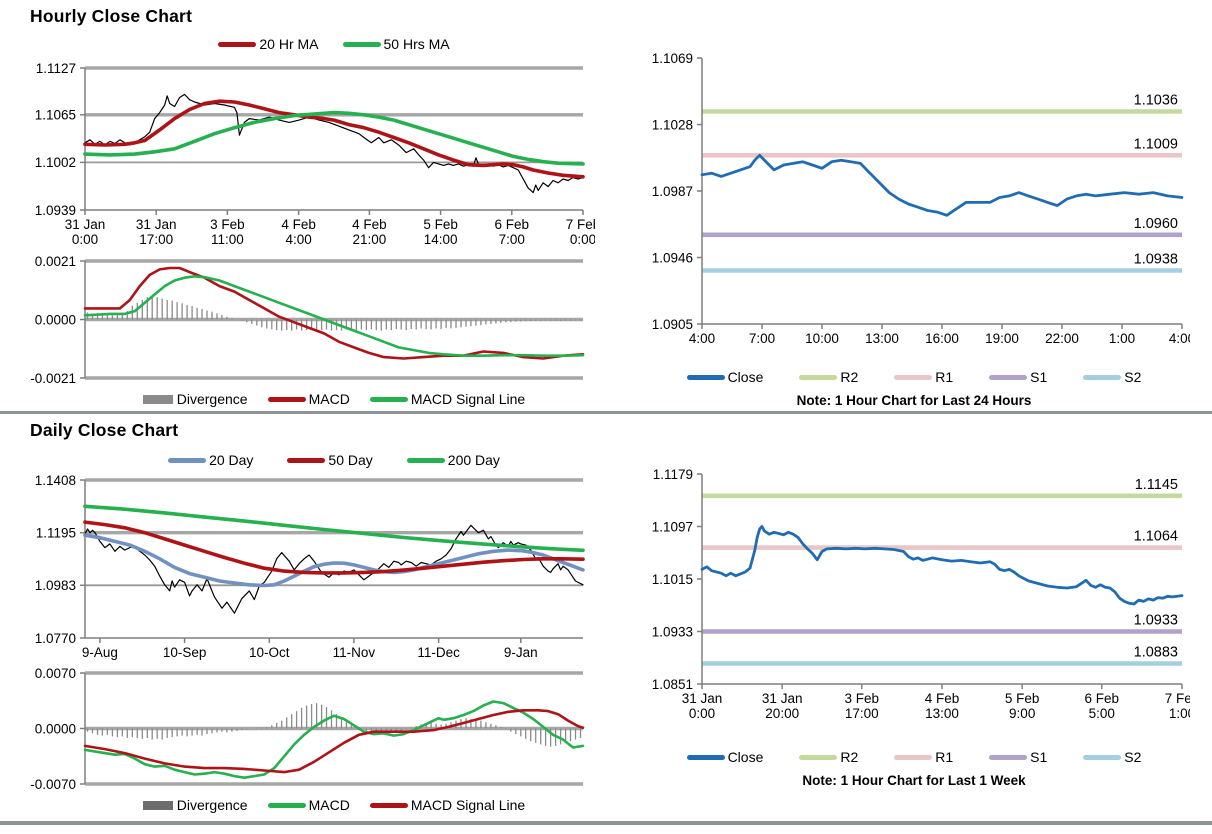 Image resolution: width=1212 pixels, height=834 pixels. Describe the element at coordinates (100, 652) in the screenshot. I see `daily-price-xtick-label: 9-Aug` at that location.